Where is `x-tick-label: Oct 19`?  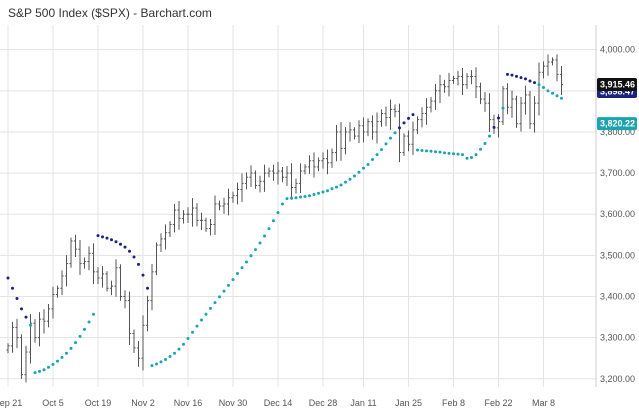
x-tick-label: Oct 19 is located at coordinates (98, 403).